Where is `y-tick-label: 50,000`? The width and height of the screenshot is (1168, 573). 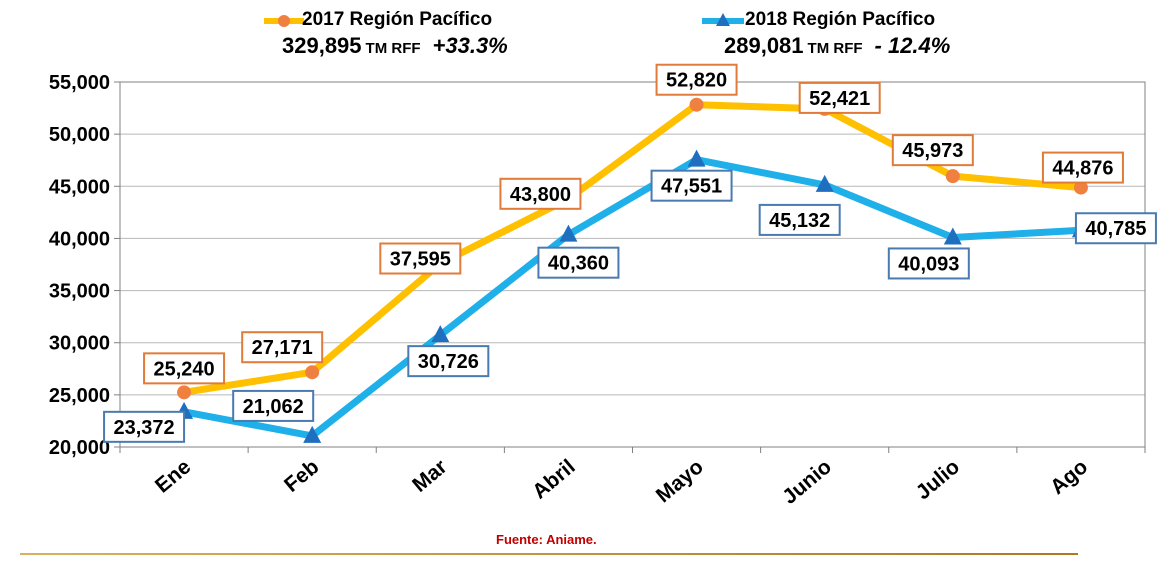 y-tick-label: 50,000 is located at coordinates (79, 135).